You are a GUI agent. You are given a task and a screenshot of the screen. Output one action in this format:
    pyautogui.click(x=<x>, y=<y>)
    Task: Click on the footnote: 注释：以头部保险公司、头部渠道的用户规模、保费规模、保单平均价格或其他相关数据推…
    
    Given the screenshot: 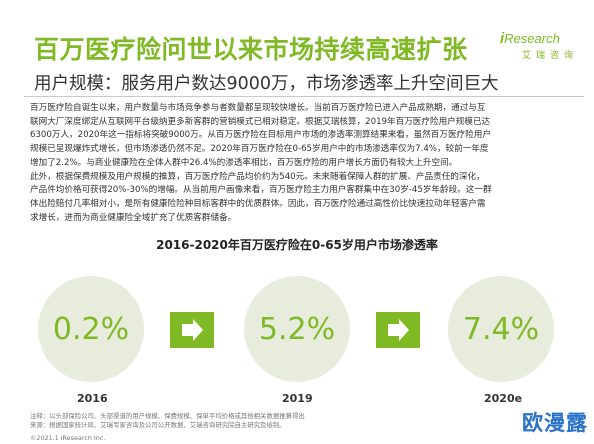 What is the action you would take?
    pyautogui.click(x=265, y=421)
    